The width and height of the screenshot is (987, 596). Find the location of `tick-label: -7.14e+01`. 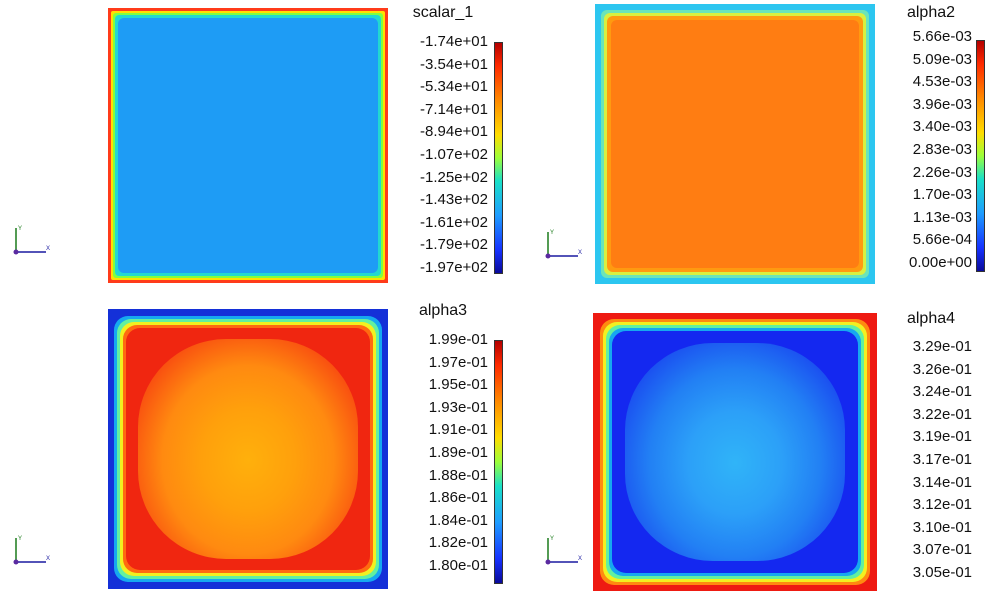

tick-label: -7.14e+01 is located at coordinates (454, 109).